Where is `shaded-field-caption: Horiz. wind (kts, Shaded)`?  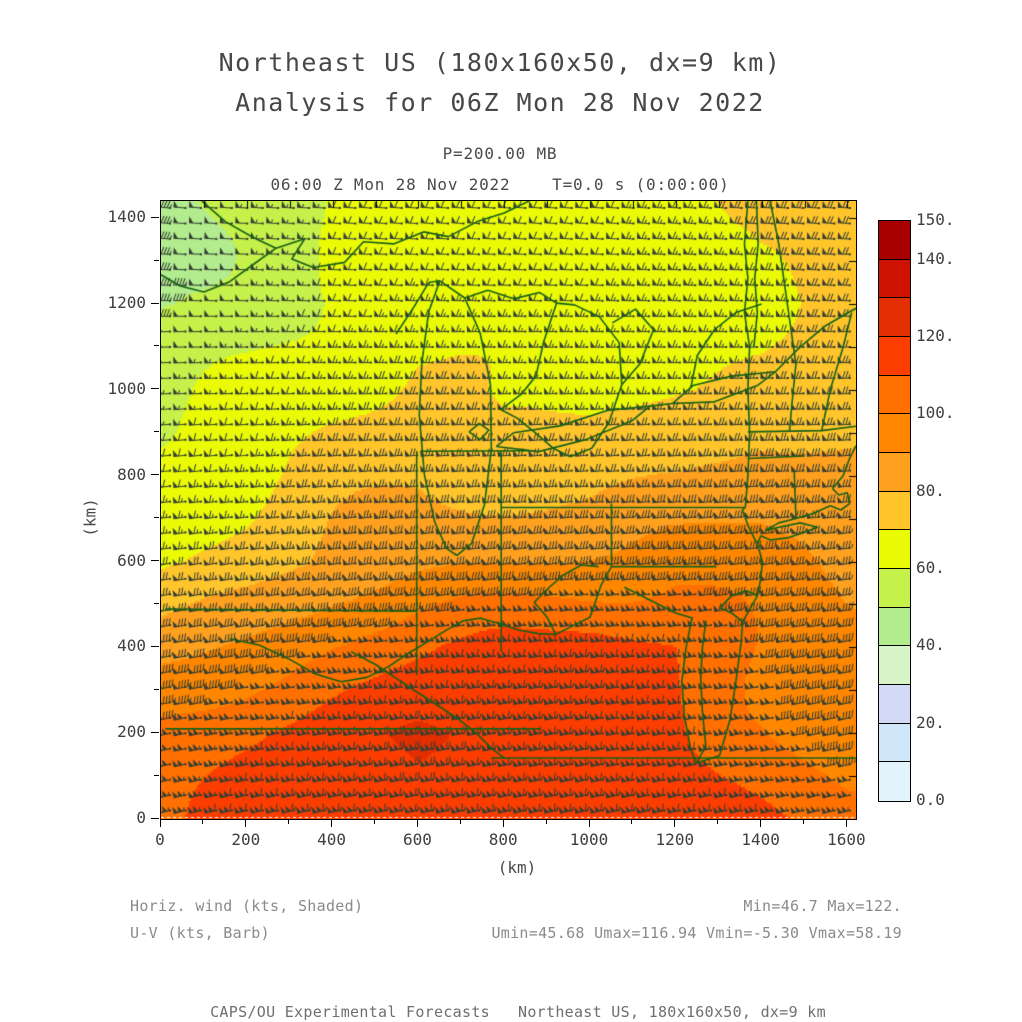 shaded-field-caption: Horiz. wind (kts, Shaded) is located at coordinates (247, 906).